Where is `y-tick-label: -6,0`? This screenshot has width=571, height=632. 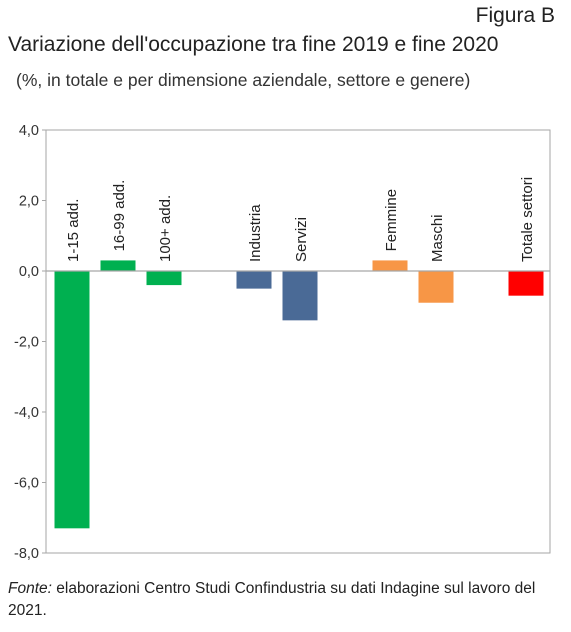
y-tick-label: -6,0 is located at coordinates (26, 484).